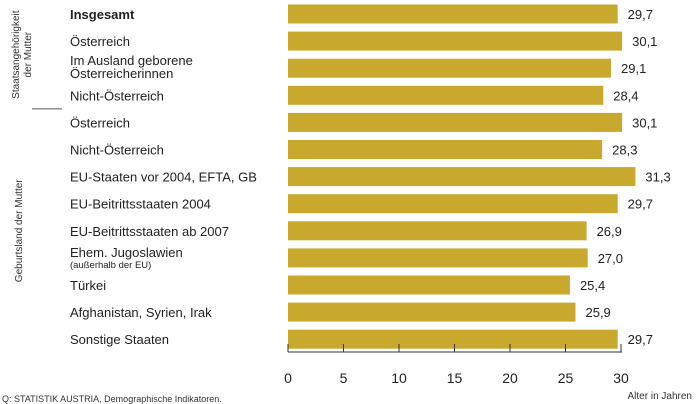 This screenshot has width=698, height=404. What do you see at coordinates (121, 73) in the screenshot?
I see `category-label-line2: Österreicherinnen` at bounding box center [121, 73].